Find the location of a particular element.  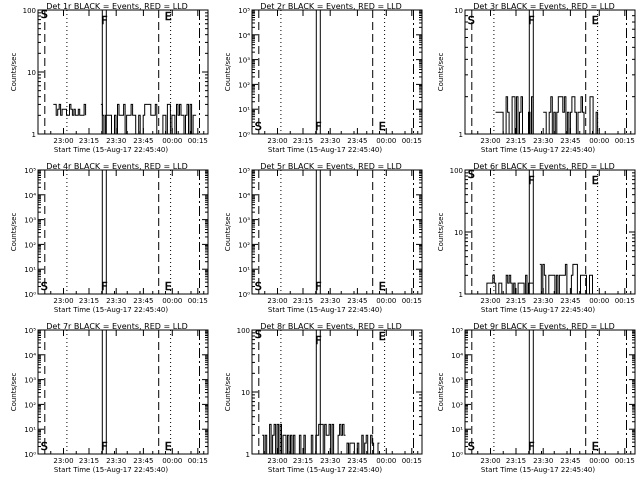

chart-title: Det 9r BLACK = Events, RED = LLD is located at coordinates (544, 326).